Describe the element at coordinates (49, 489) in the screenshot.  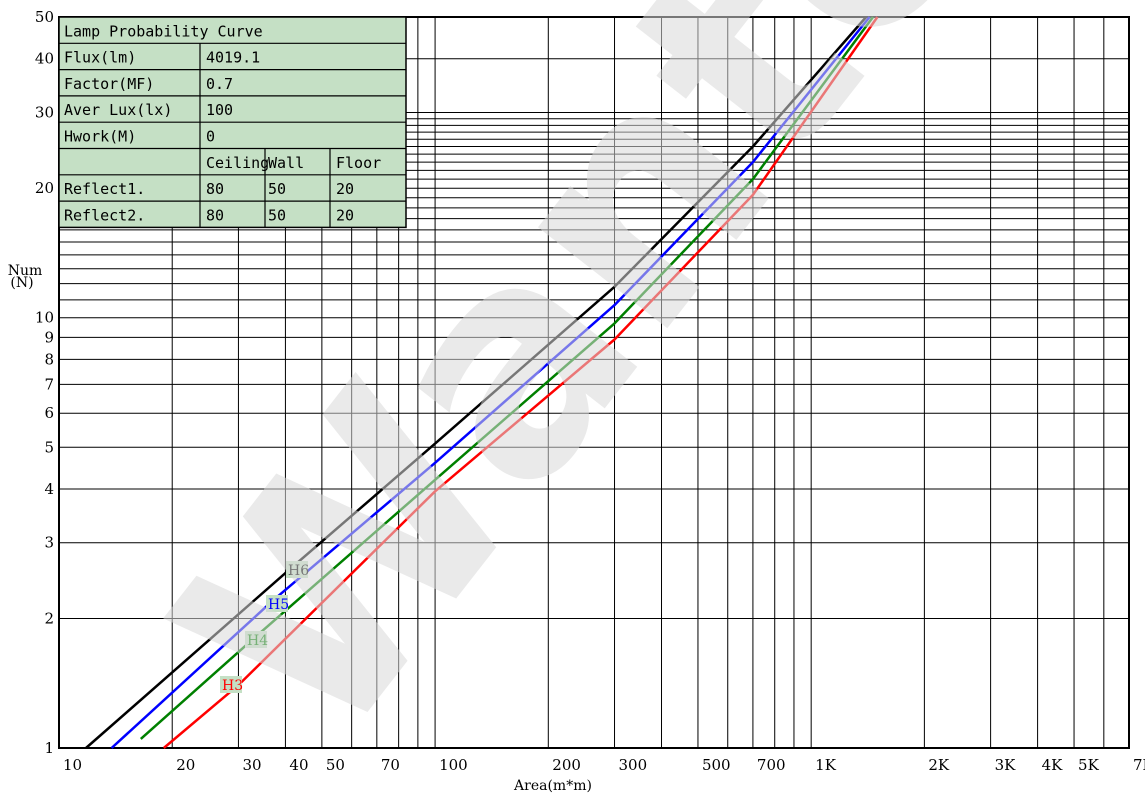
I see `y-tick-label: 4` at that location.